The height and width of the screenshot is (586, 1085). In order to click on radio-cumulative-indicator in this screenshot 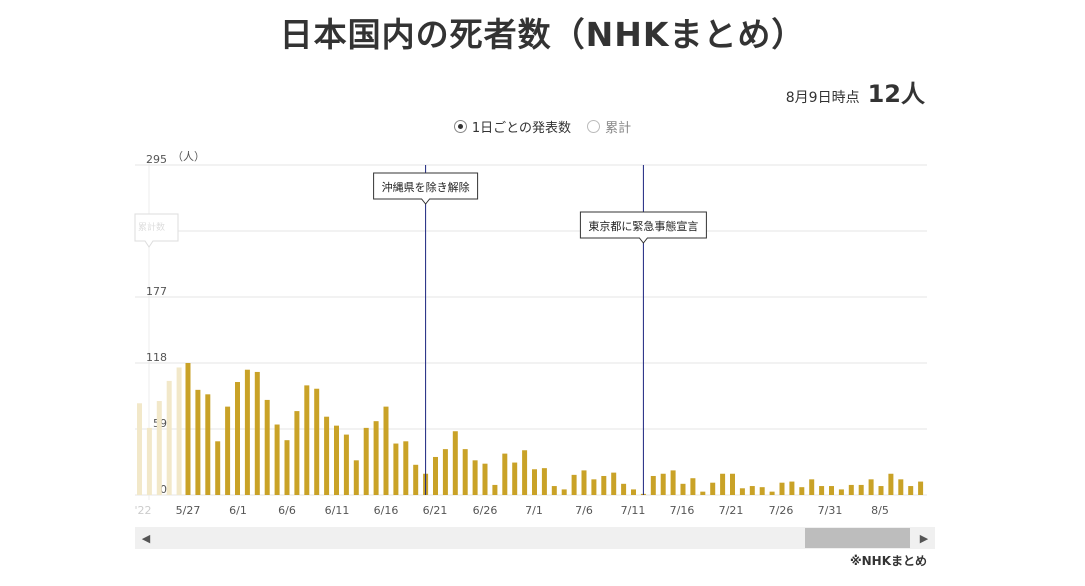, I will do `click(594, 126)`.